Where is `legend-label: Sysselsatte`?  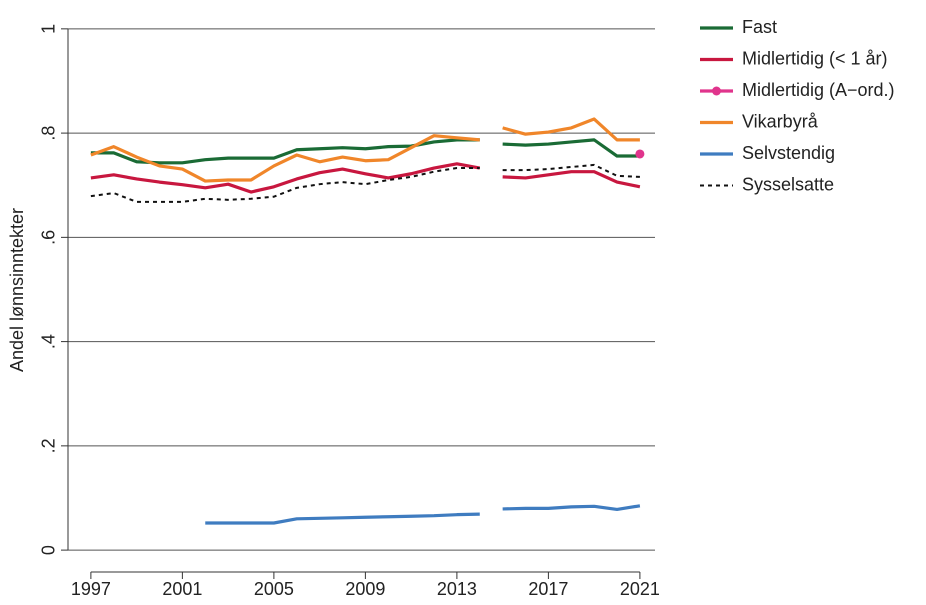 legend-label: Sysselsatte is located at coordinates (788, 184).